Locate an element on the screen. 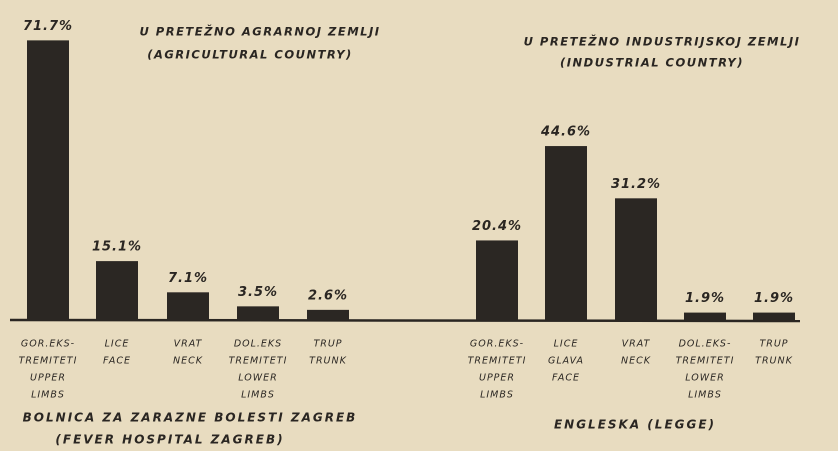 The image size is (838, 451). value-label: 31.2% is located at coordinates (636, 184).